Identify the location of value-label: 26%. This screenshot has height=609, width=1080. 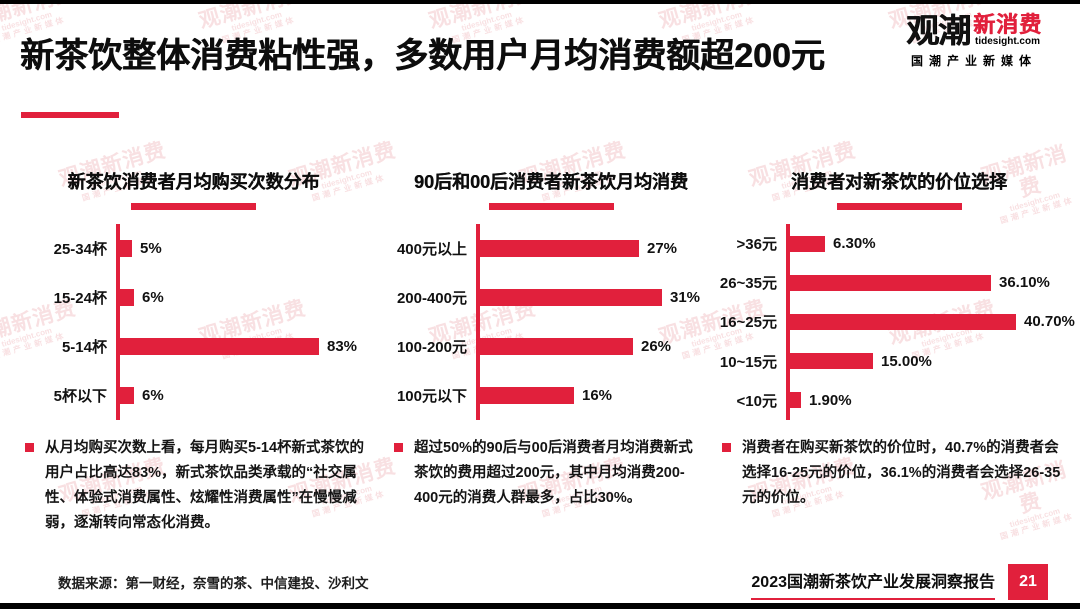
(656, 346).